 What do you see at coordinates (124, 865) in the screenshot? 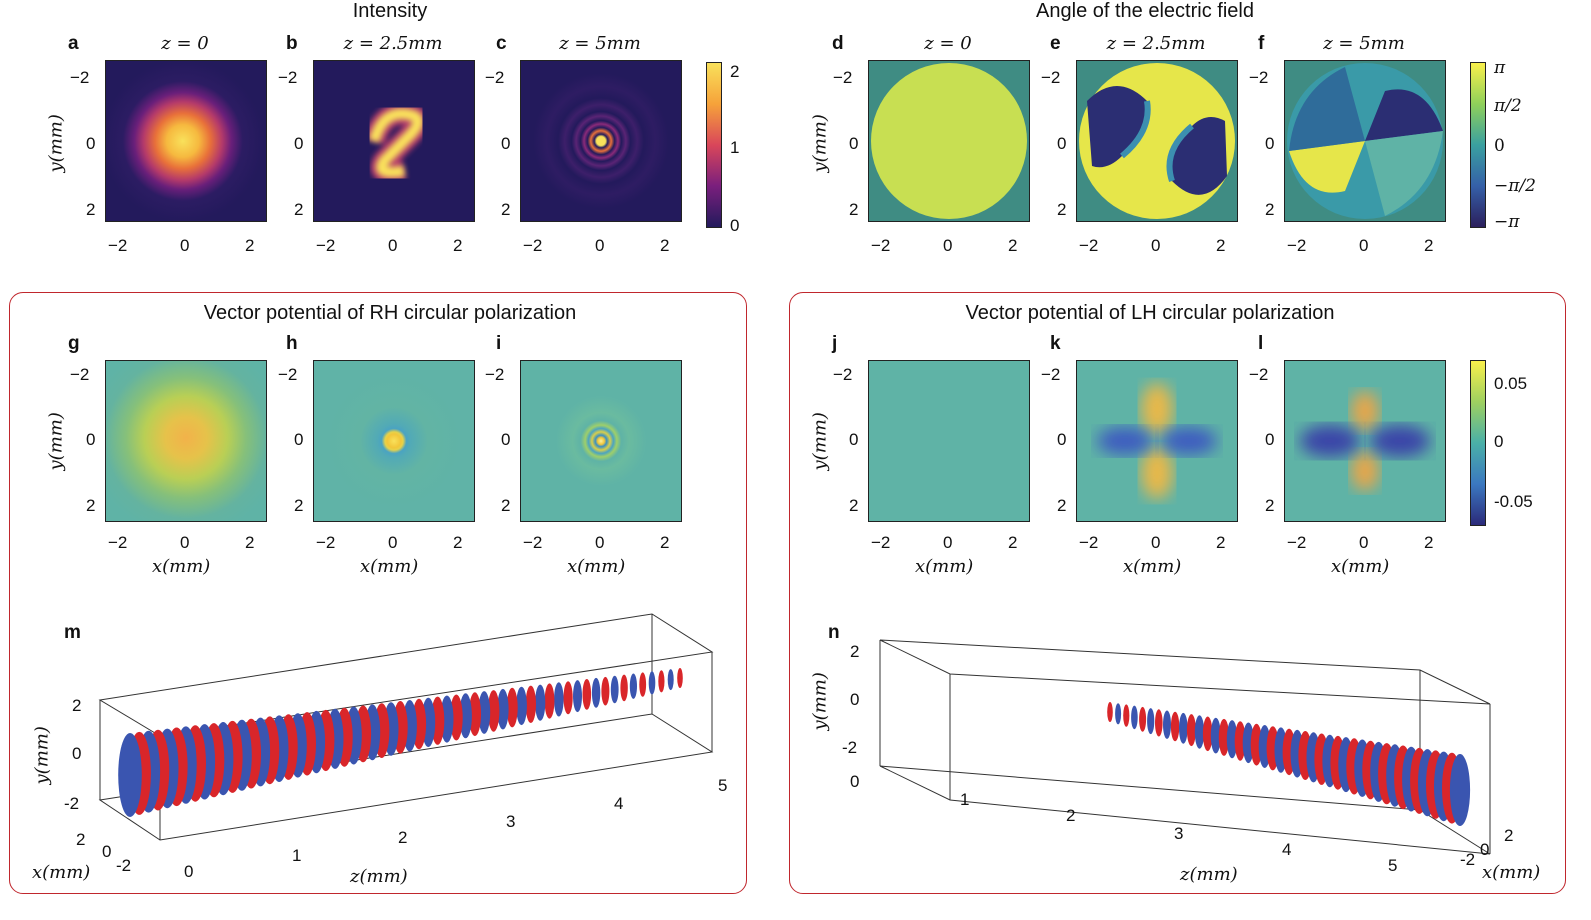
I see `m-xtick-neg2: -2` at bounding box center [124, 865].